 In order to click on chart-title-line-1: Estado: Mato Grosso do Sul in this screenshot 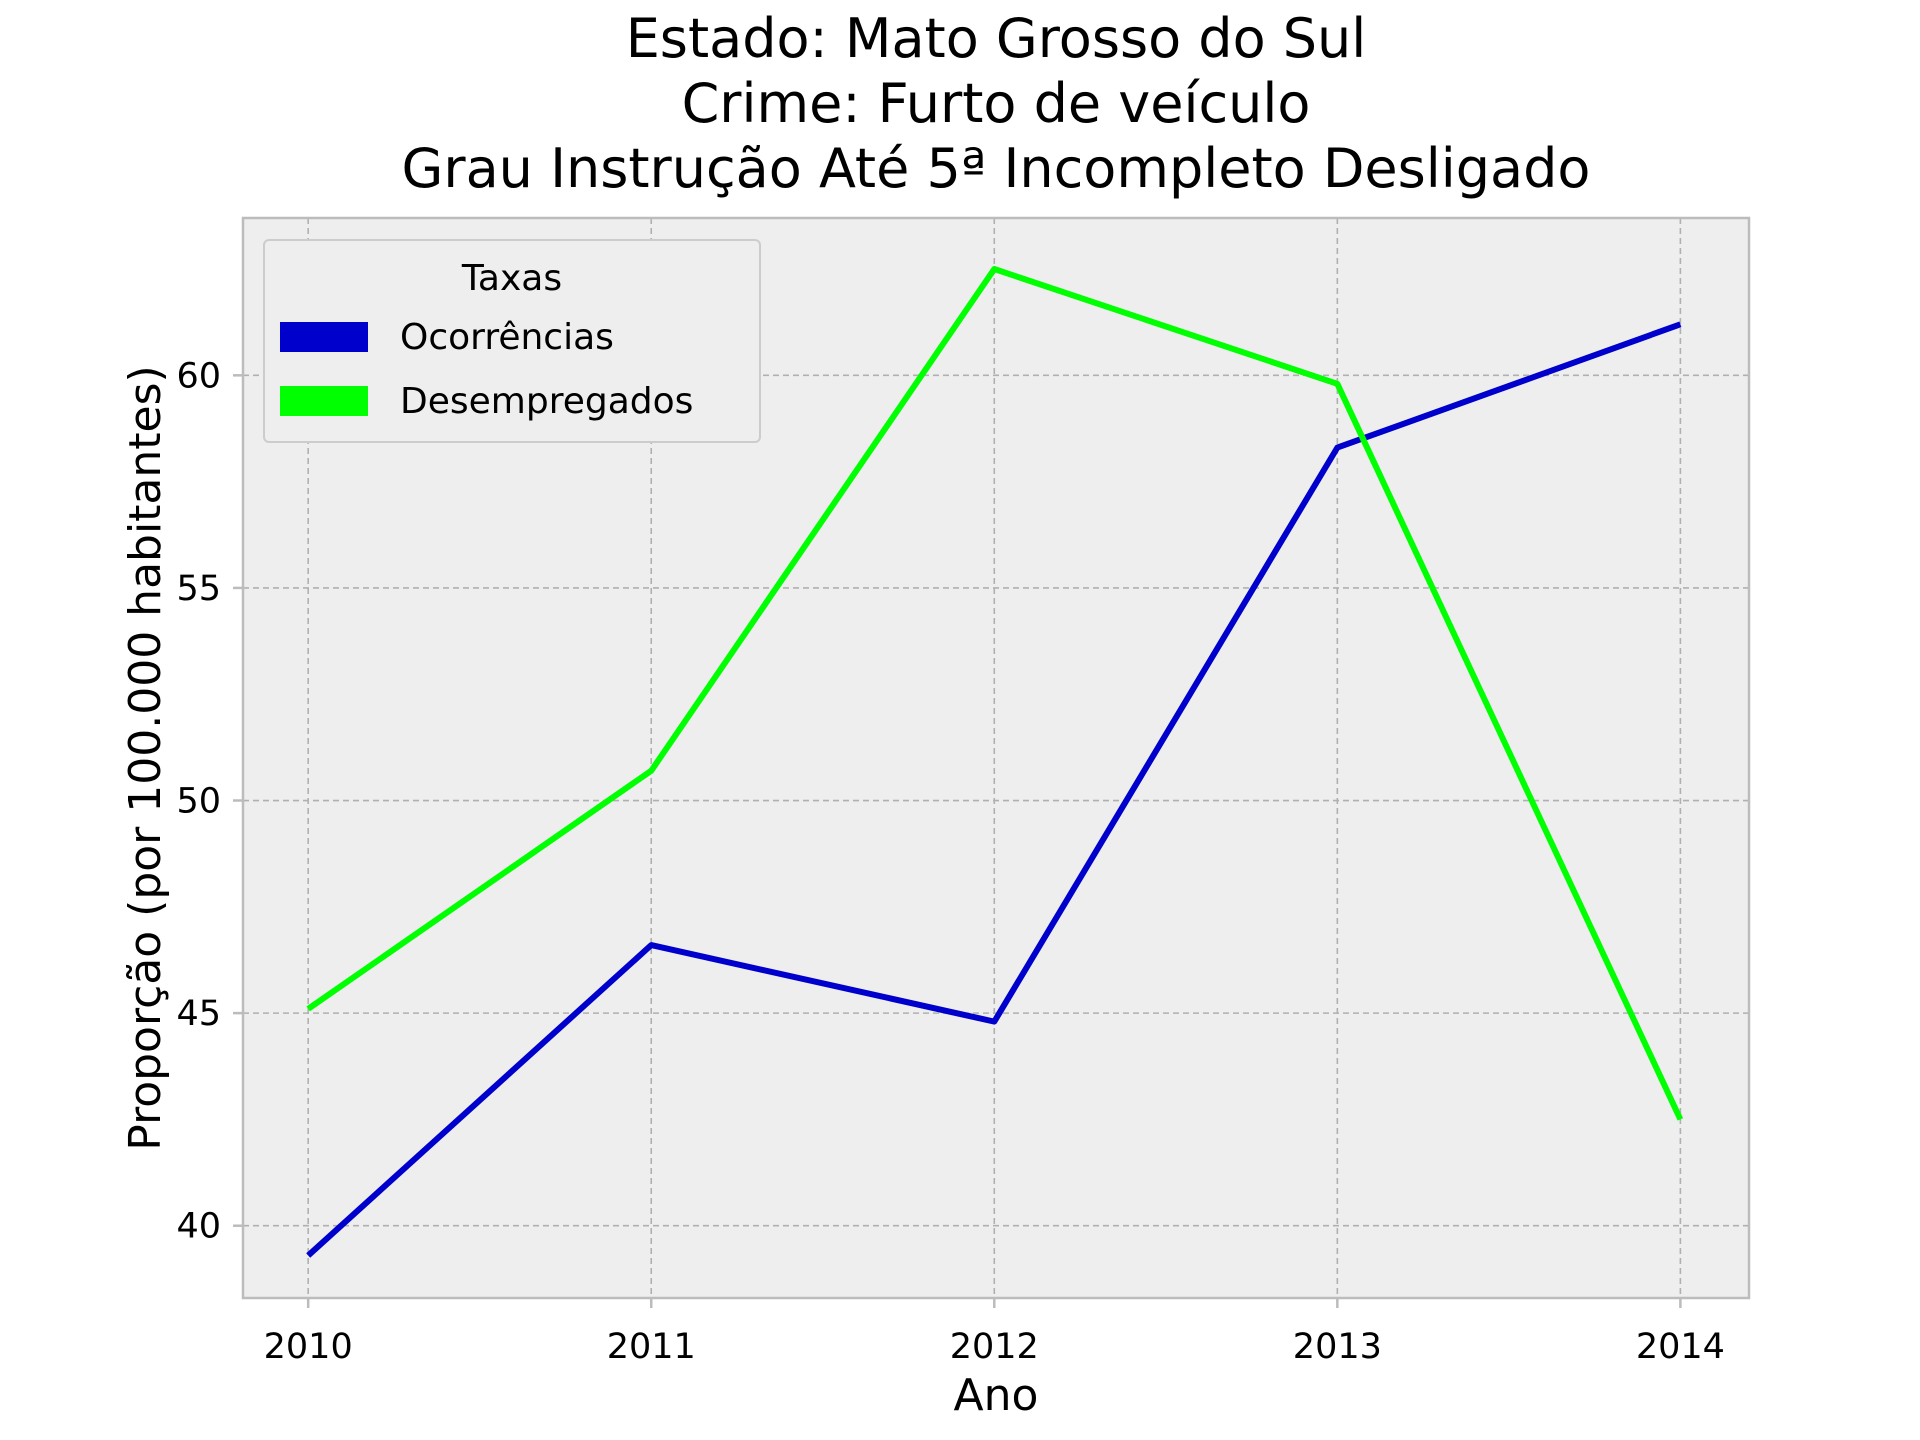, I will do `click(996, 38)`.